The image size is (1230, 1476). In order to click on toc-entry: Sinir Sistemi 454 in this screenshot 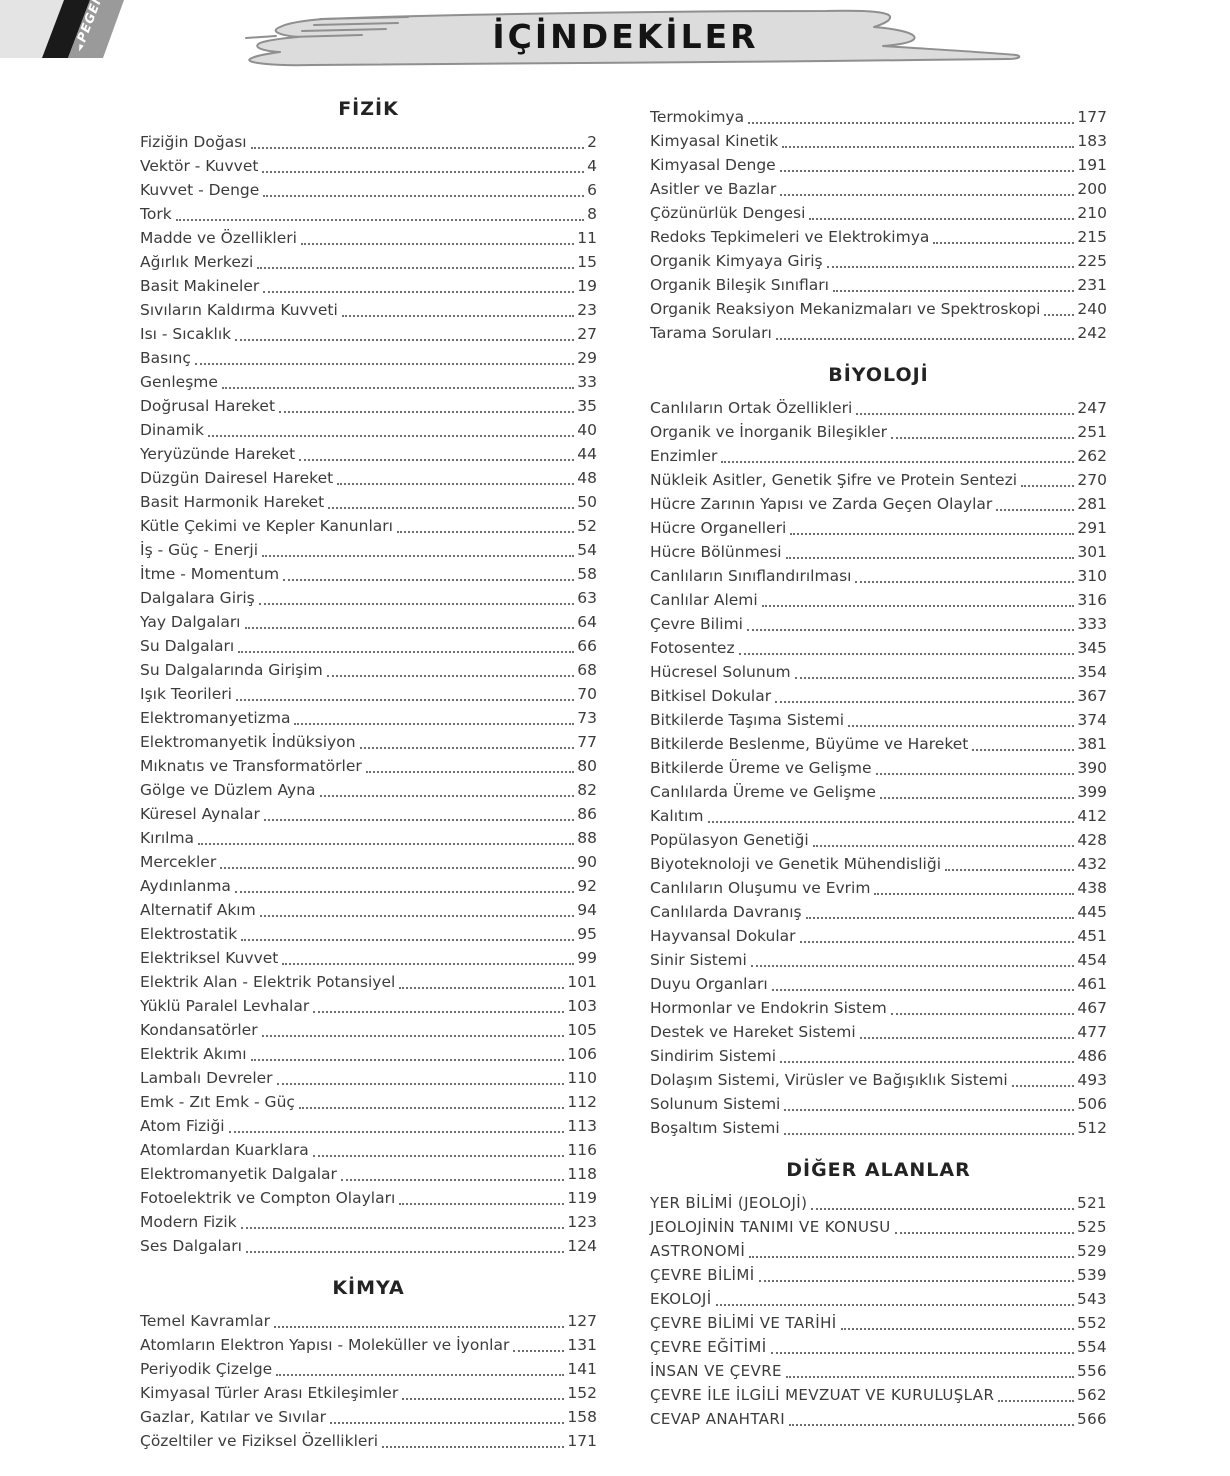, I will do `click(878, 960)`.